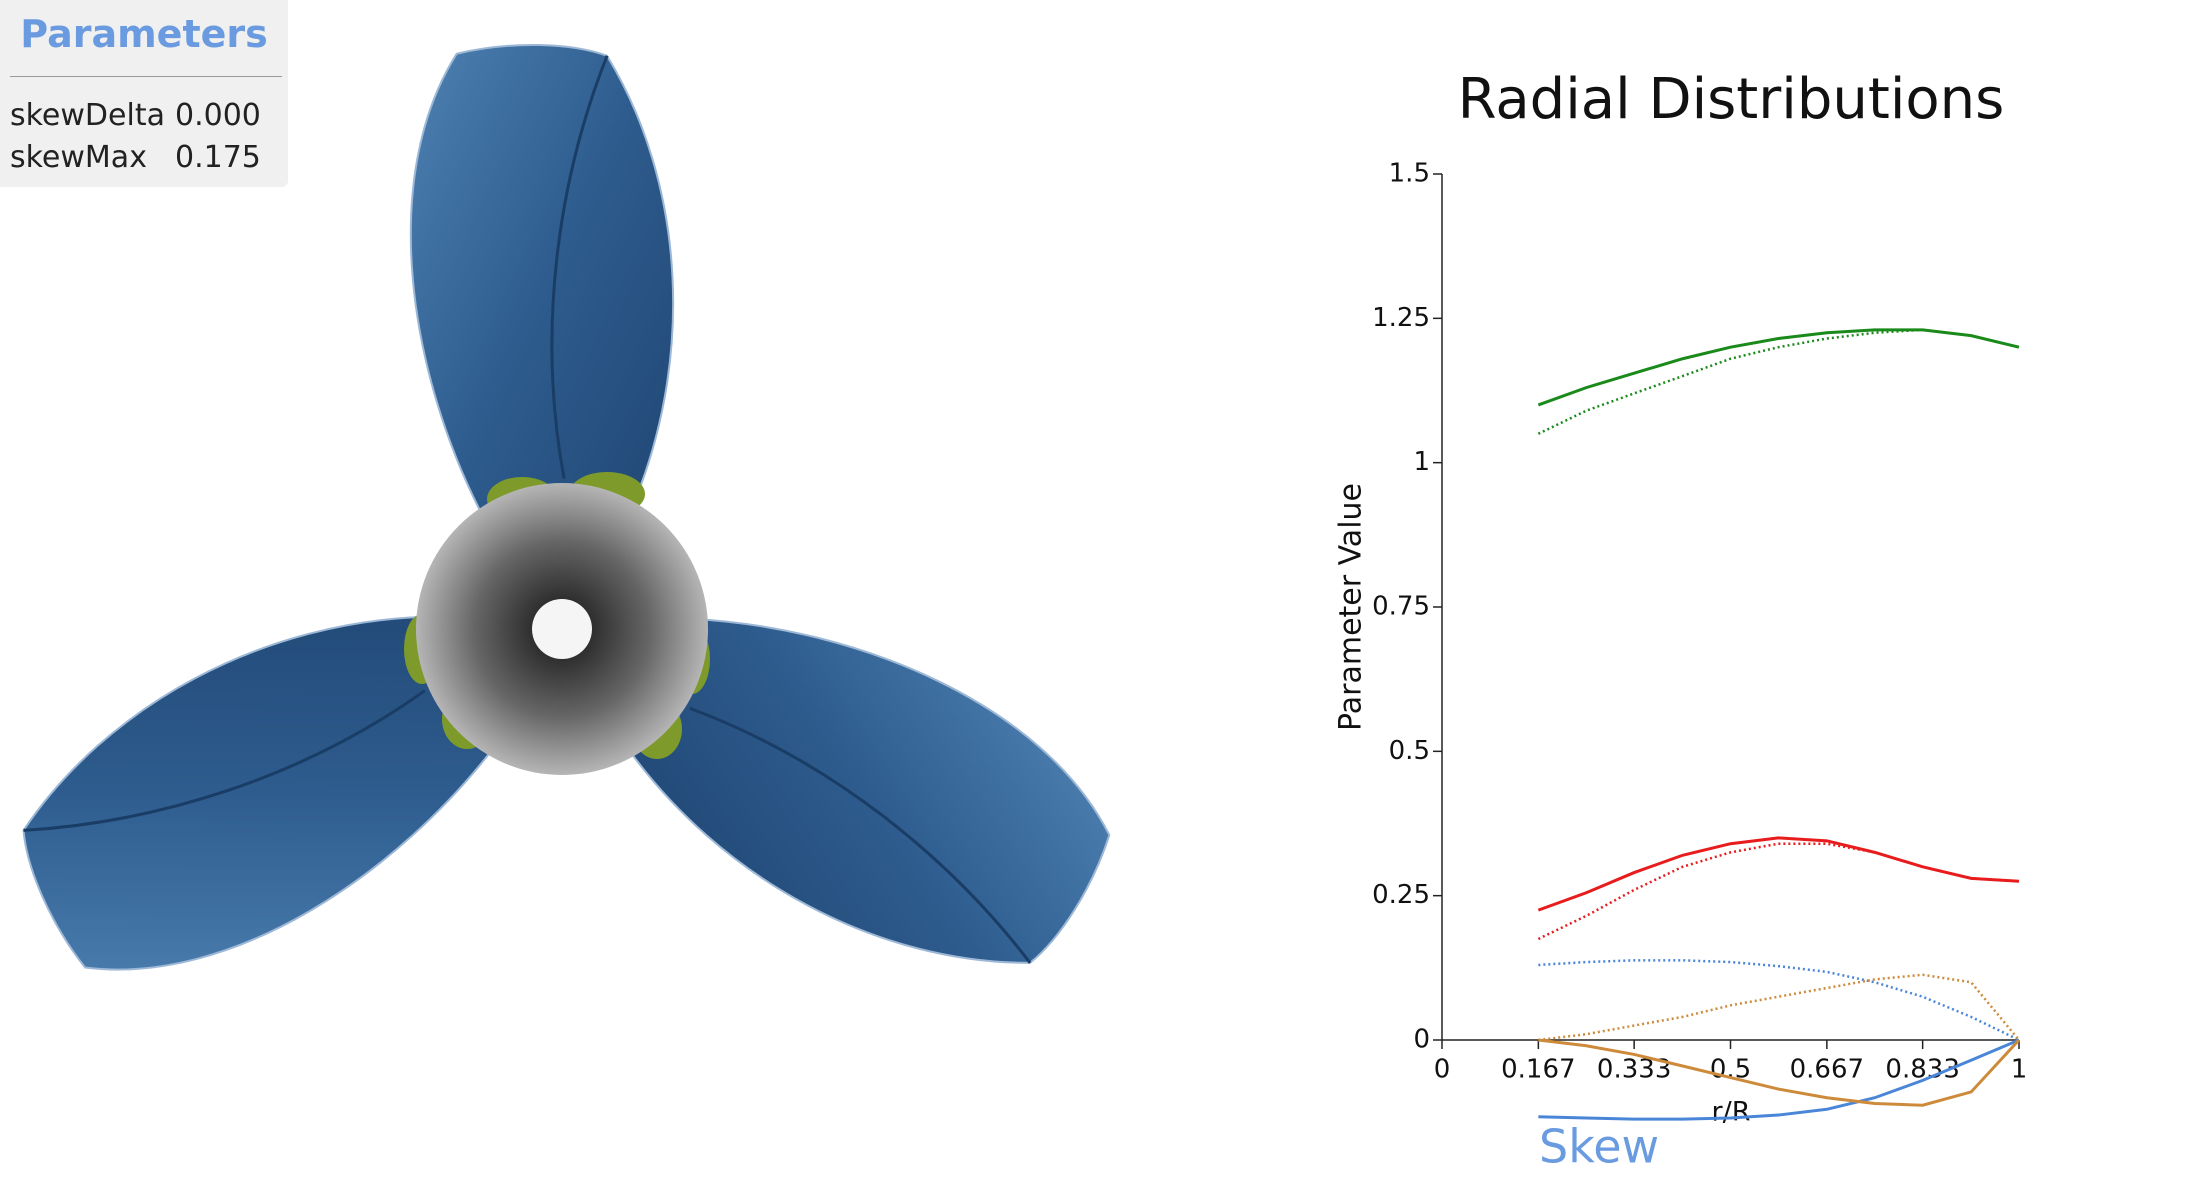 The height and width of the screenshot is (1177, 2204). Describe the element at coordinates (1409, 174) in the screenshot. I see `y-tick-label: 1.5` at that location.